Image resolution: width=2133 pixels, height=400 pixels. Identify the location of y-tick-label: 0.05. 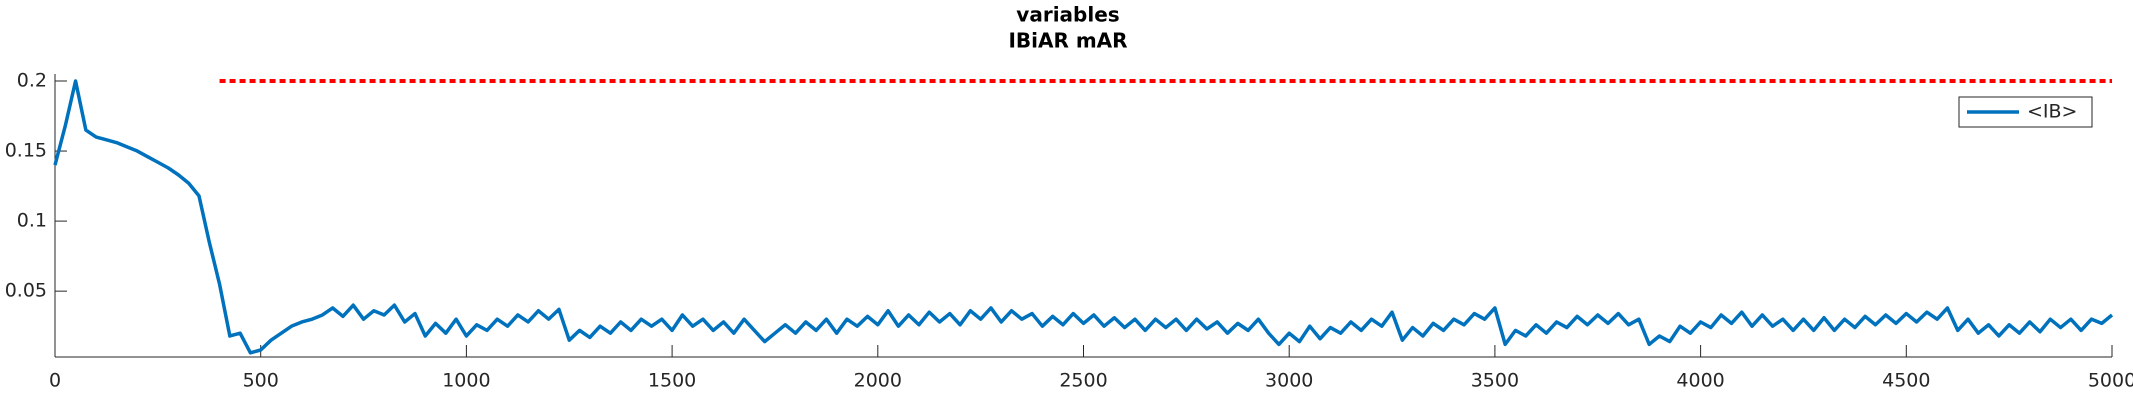
(26, 291).